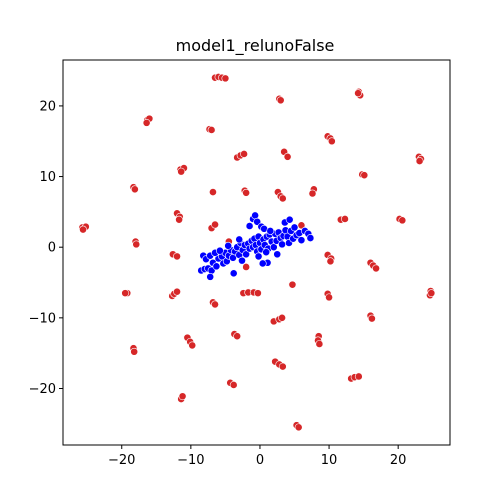  I want to click on y-tick-label: 10, so click(47, 177).